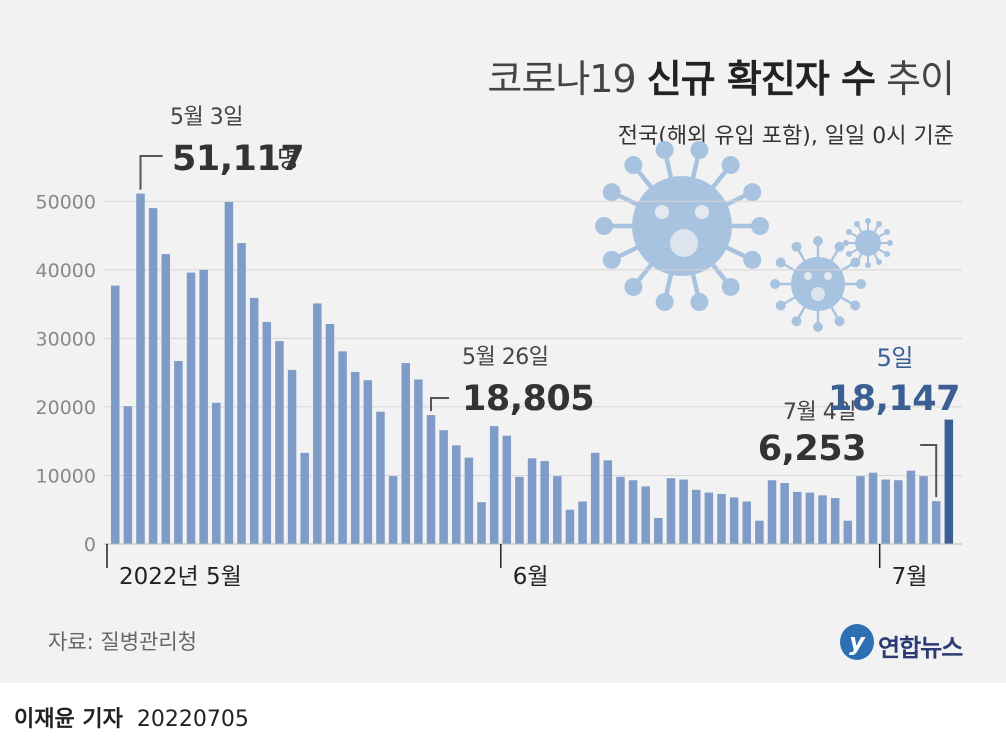  I want to click on medium-virus-icon, so click(818, 284).